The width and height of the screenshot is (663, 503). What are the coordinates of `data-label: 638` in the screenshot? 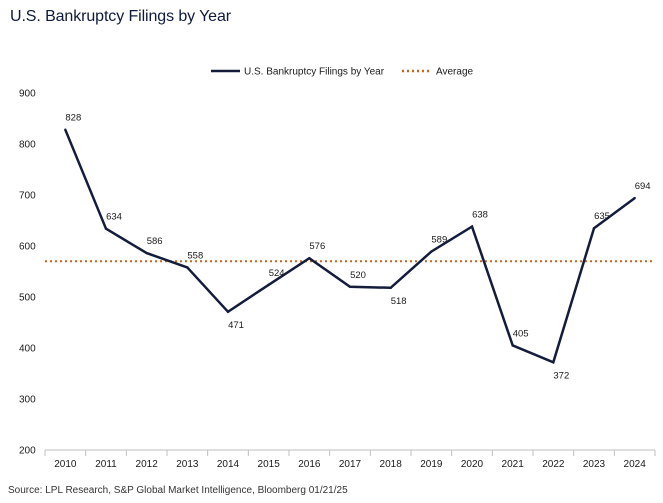 It's located at (480, 215).